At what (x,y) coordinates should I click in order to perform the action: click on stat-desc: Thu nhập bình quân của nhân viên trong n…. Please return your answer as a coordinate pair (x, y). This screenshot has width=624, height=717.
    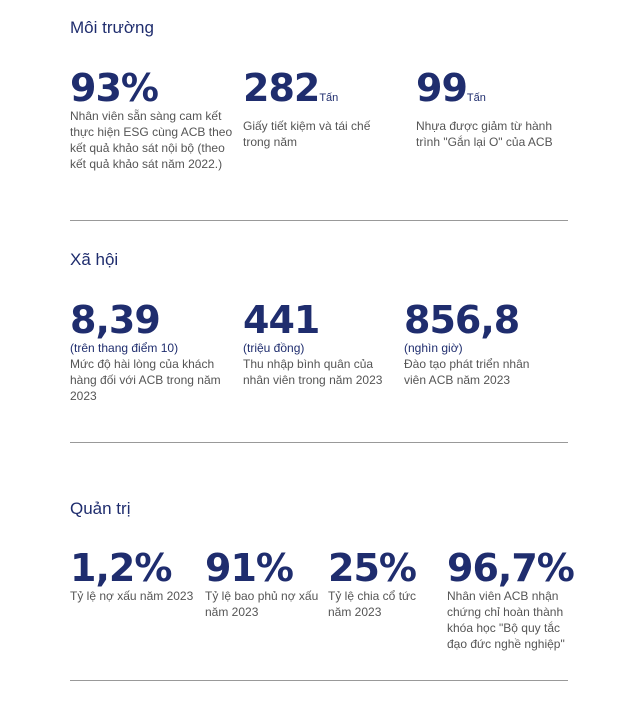
    Looking at the image, I should click on (313, 372).